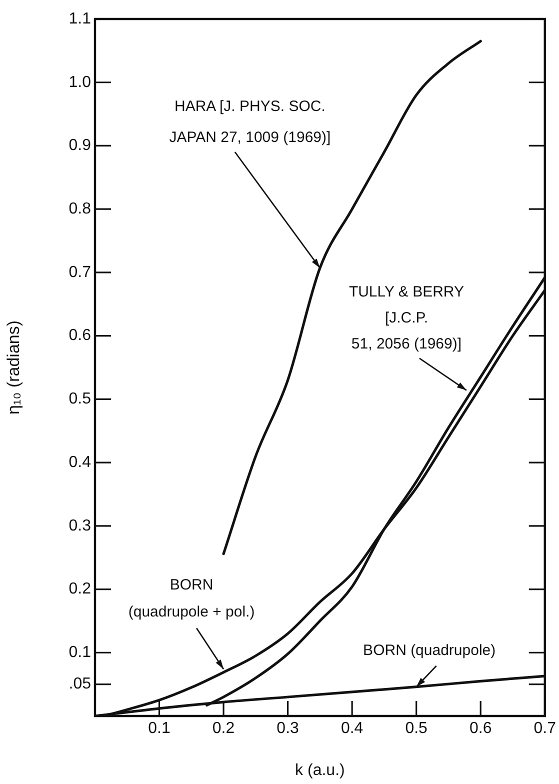  I want to click on y-tick-label: 0.4, so click(80, 462).